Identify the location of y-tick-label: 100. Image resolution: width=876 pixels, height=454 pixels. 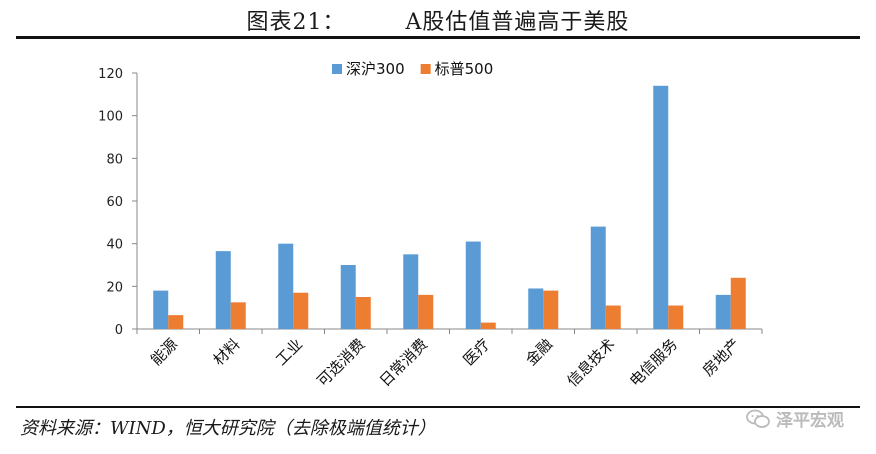
(110, 117).